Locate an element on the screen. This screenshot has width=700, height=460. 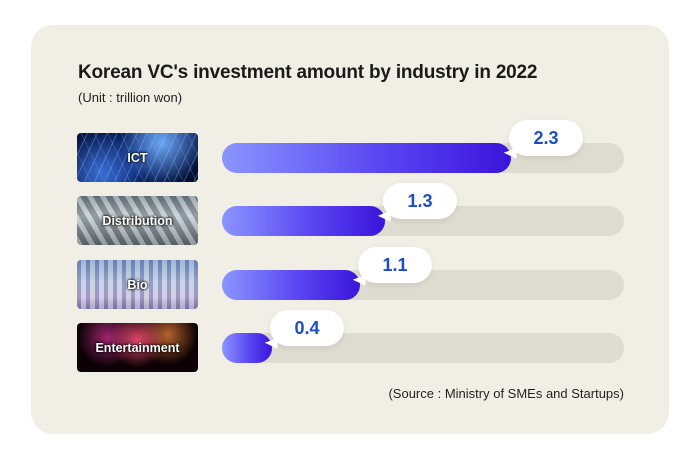
warehouse-image: Distribution is located at coordinates (137, 220).